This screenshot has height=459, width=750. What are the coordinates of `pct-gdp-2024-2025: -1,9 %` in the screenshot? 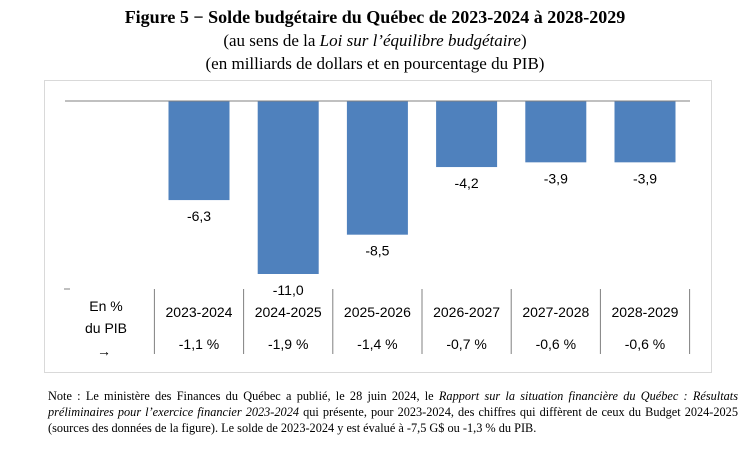 It's located at (288, 344).